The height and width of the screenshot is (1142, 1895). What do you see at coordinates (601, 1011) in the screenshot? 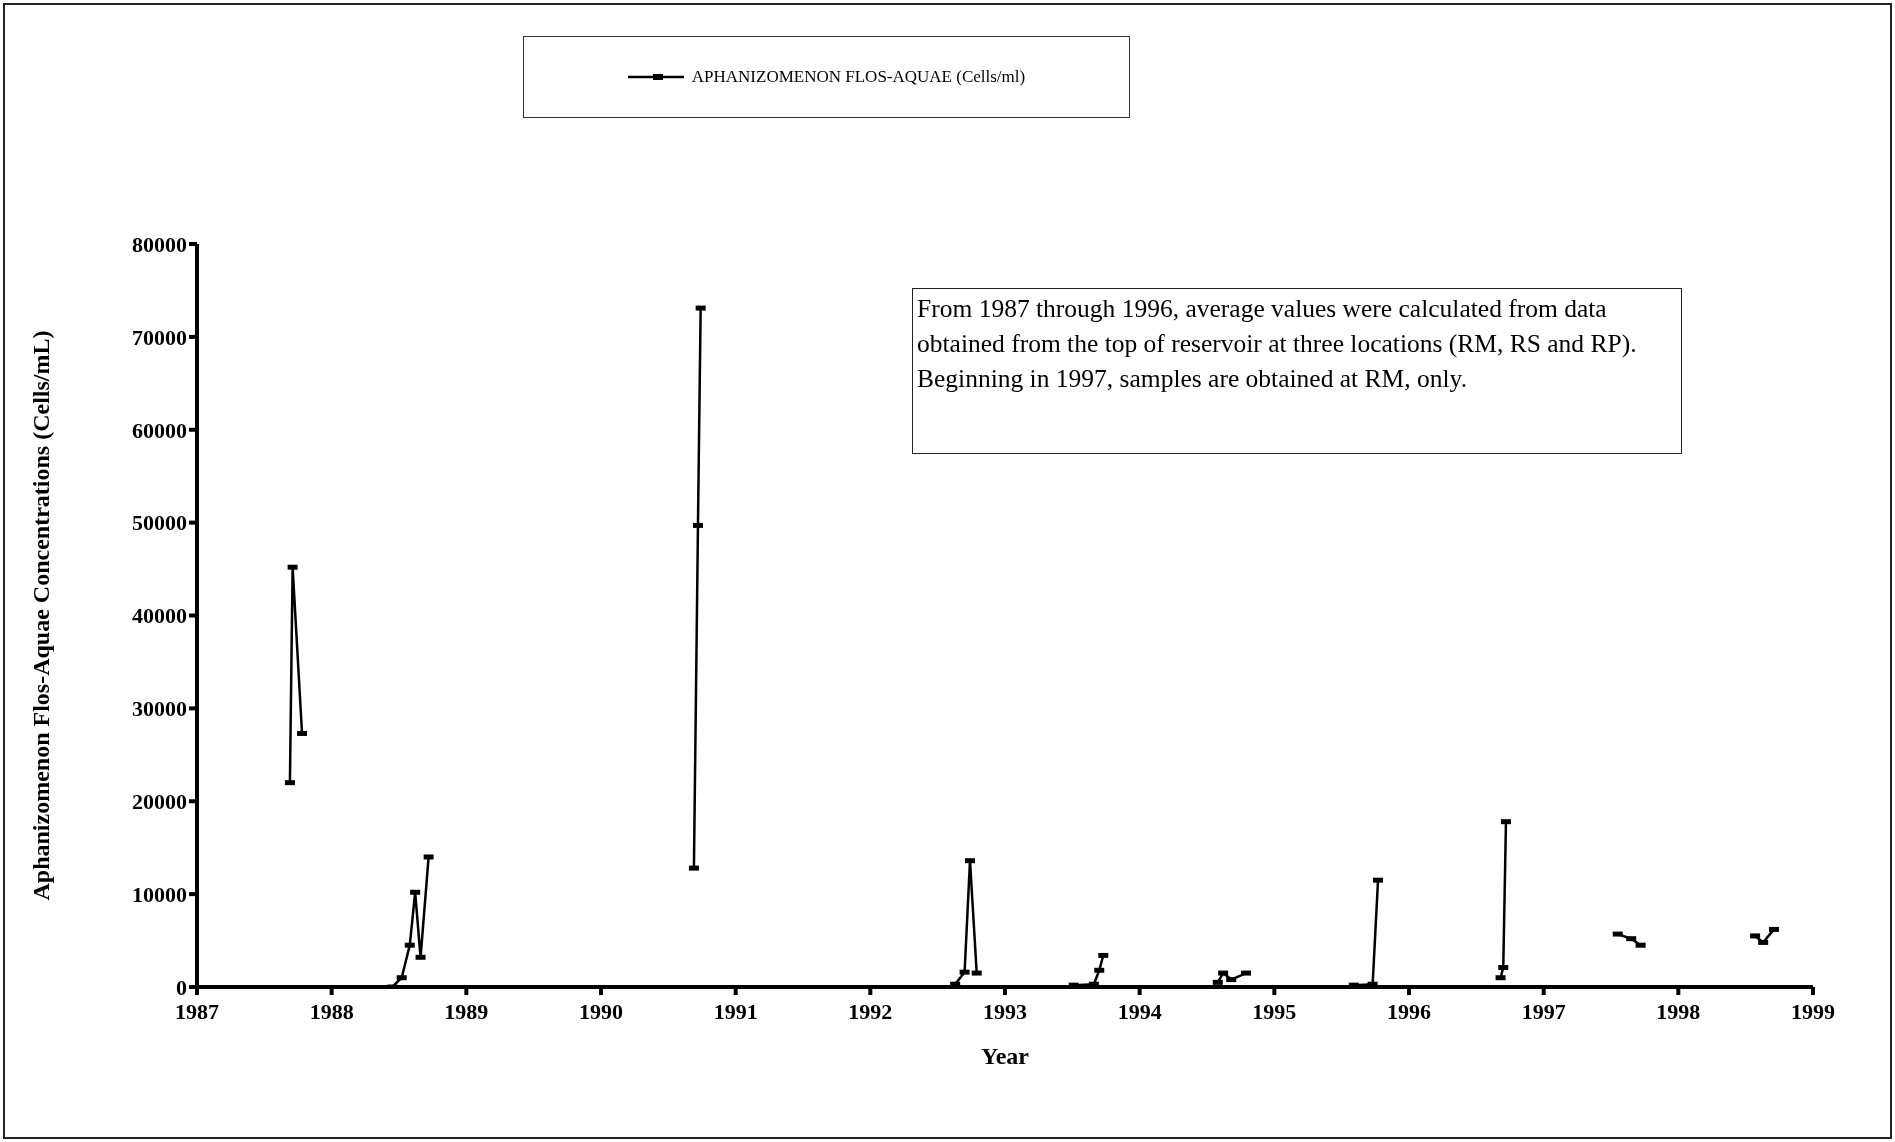
I see `x-tick-label: 1990` at bounding box center [601, 1011].